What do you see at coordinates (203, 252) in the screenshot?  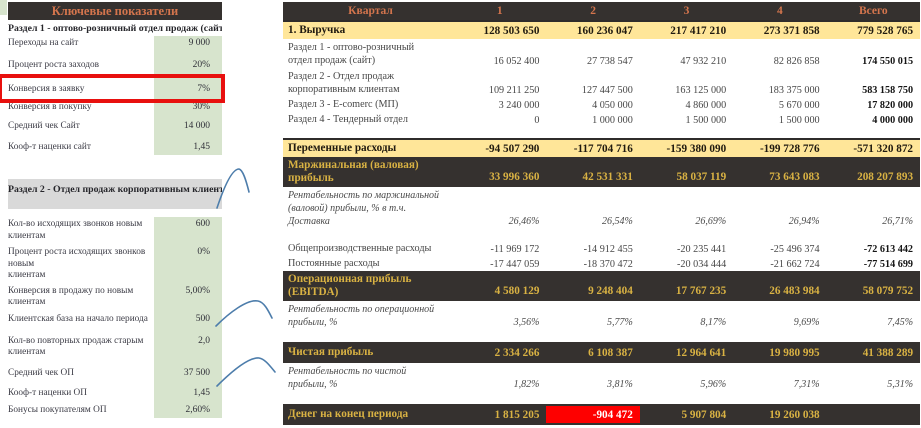 I see `indicator-value: 0%` at bounding box center [203, 252].